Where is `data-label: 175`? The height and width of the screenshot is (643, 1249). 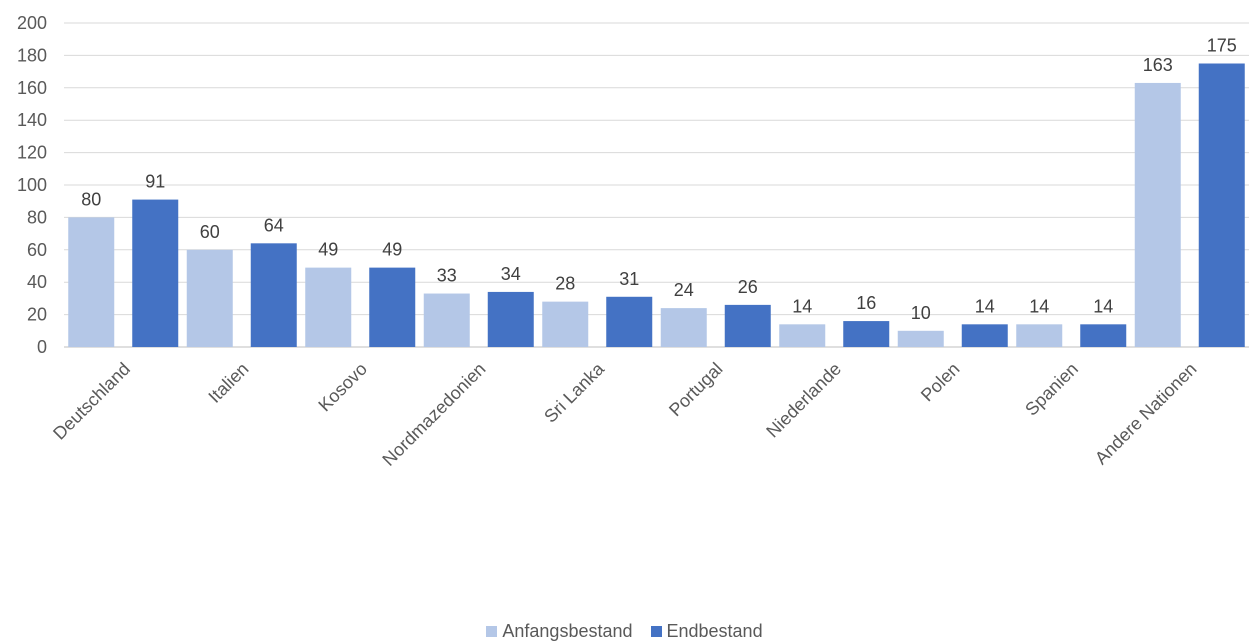
data-label: 175 is located at coordinates (1222, 46).